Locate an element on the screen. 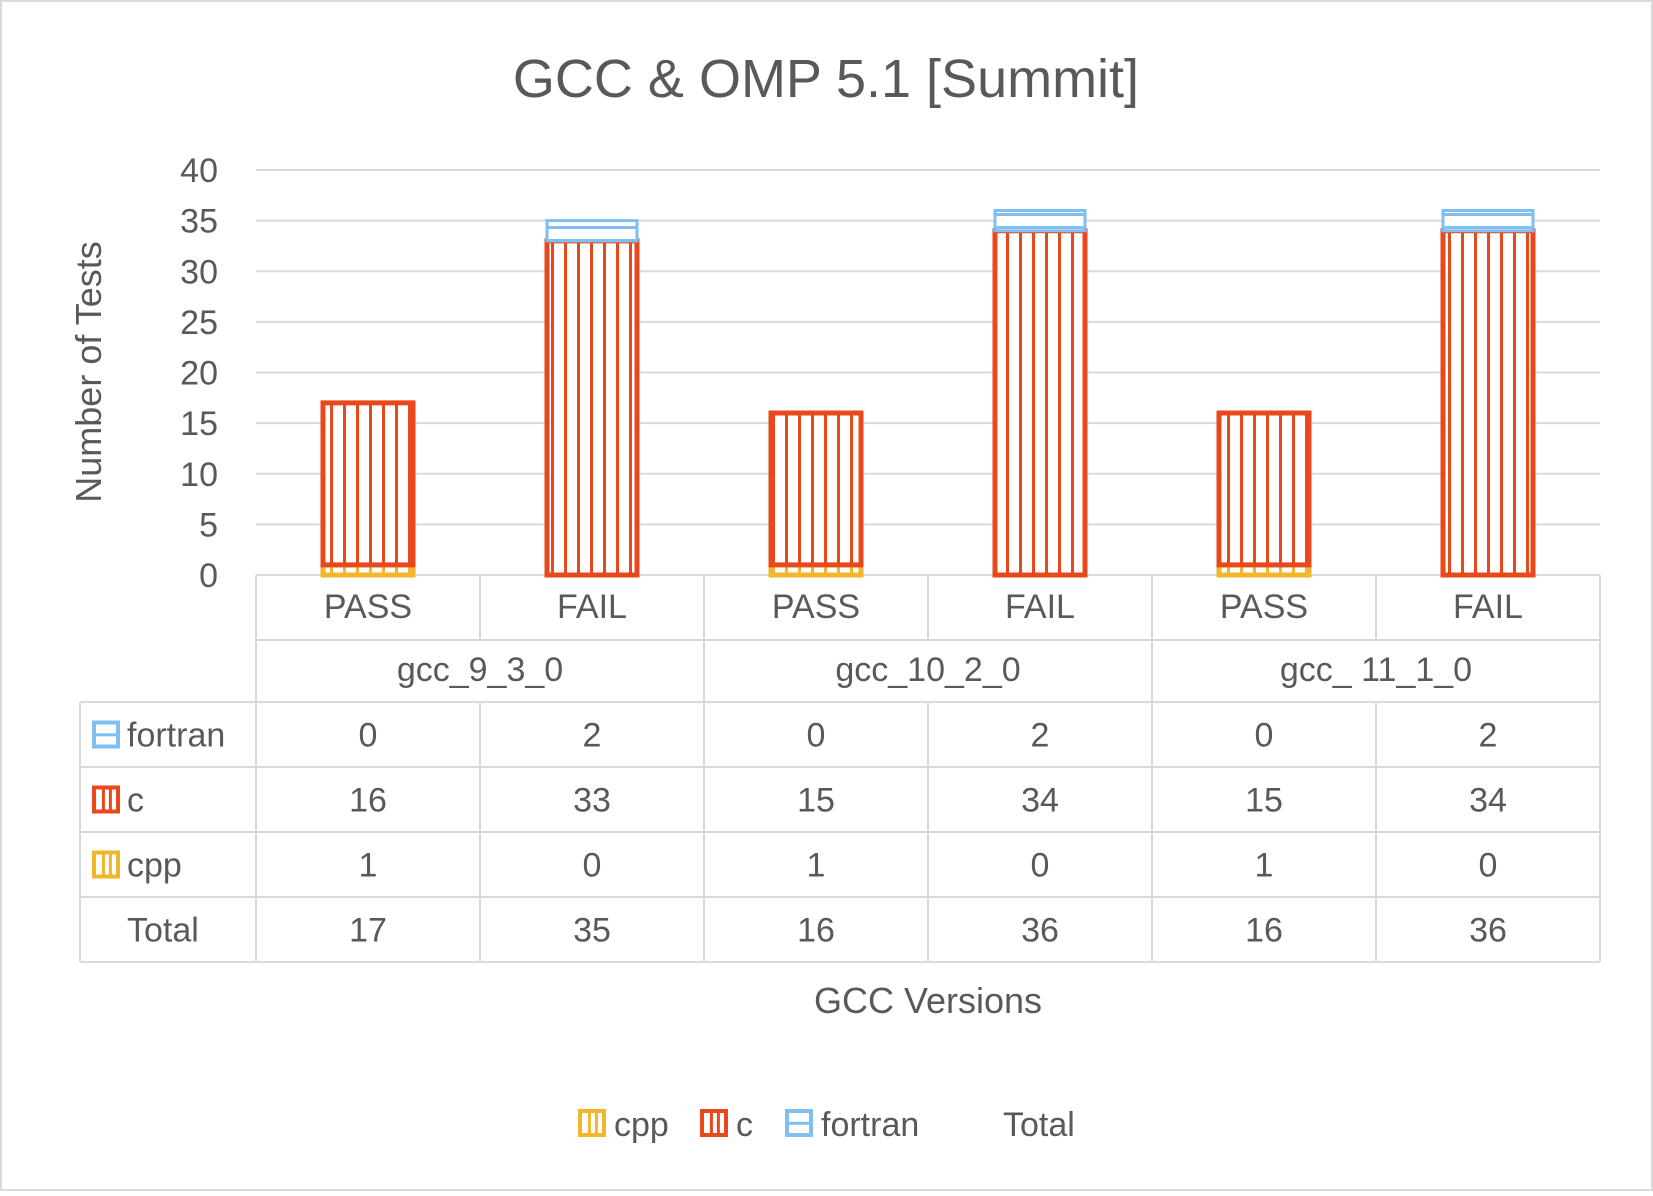 The image size is (1653, 1196). y-tick-label: 30 is located at coordinates (199, 272).